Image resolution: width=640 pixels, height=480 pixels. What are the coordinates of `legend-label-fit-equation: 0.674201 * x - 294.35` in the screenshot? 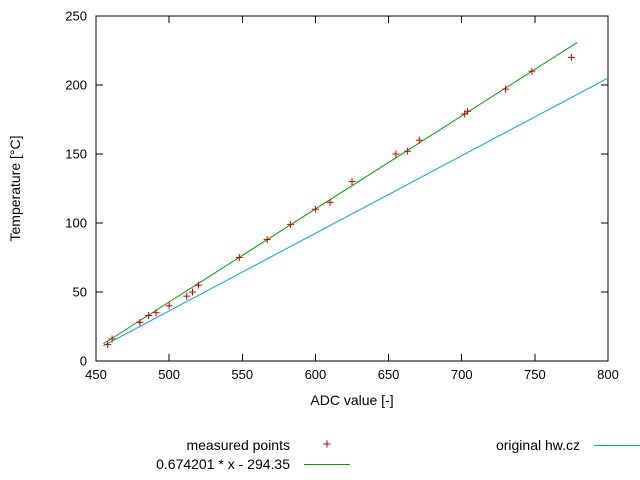 It's located at (223, 464).